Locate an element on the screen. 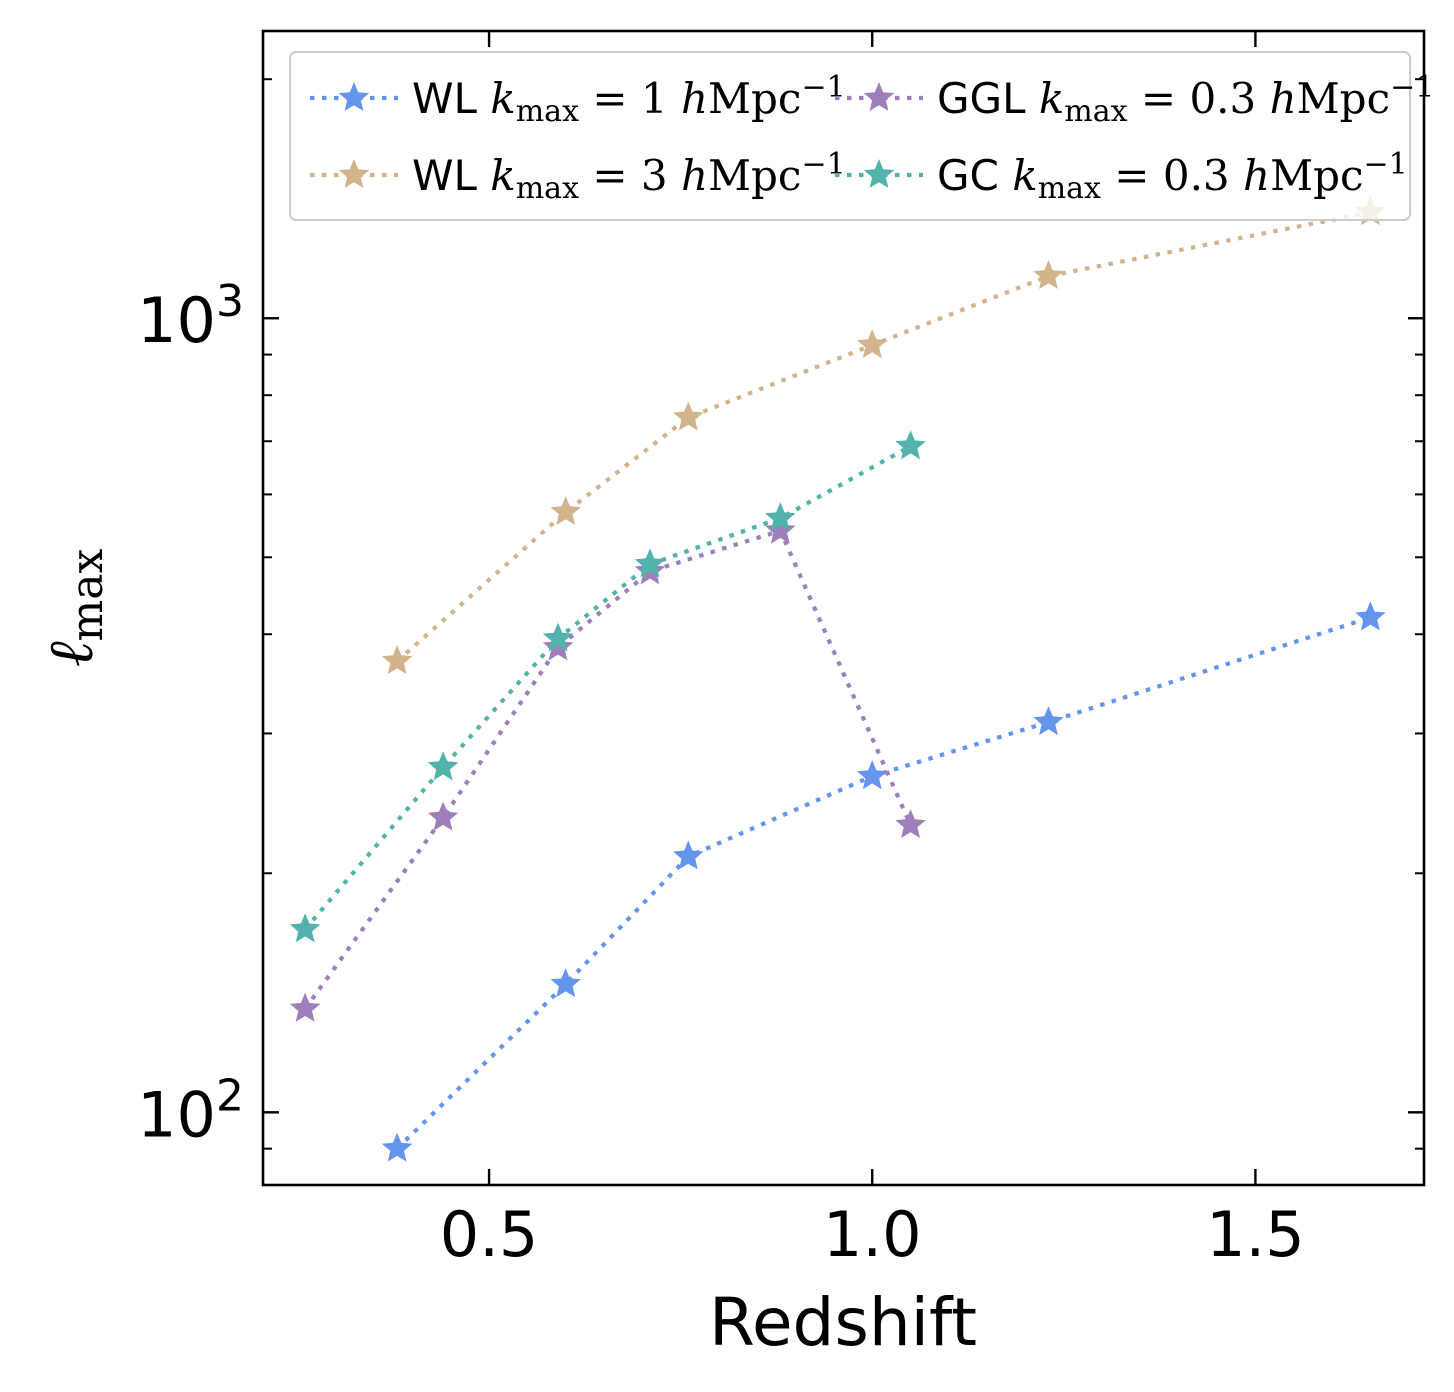 The width and height of the screenshot is (1454, 1392). legend-entry: GC kmax = 0.3 hMpc−1 is located at coordinates (1121, 176).